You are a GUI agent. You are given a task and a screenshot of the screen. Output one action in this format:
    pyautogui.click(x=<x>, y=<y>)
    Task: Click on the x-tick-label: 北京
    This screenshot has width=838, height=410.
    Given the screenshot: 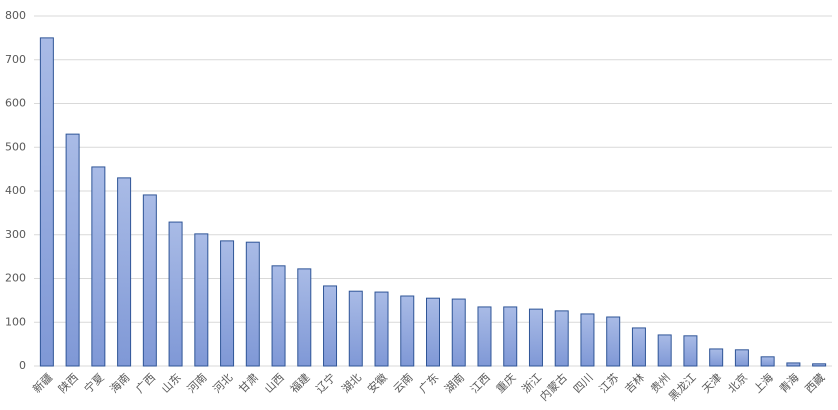 What is the action you would take?
    pyautogui.click(x=737, y=382)
    